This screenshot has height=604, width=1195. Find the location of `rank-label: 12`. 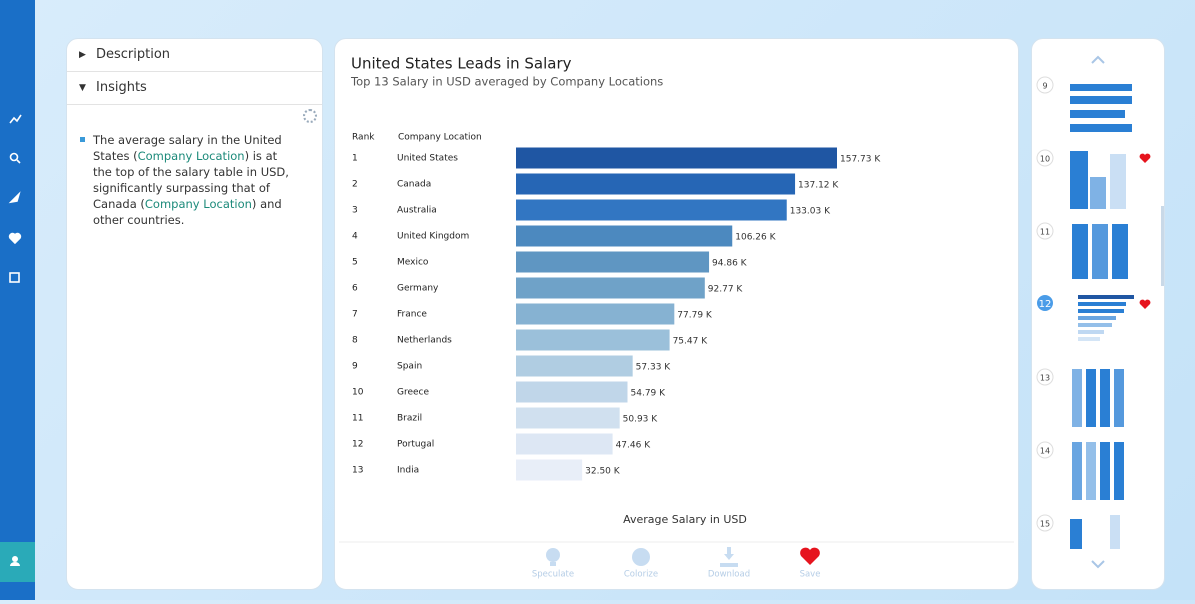

rank-label: 12 is located at coordinates (357, 445).